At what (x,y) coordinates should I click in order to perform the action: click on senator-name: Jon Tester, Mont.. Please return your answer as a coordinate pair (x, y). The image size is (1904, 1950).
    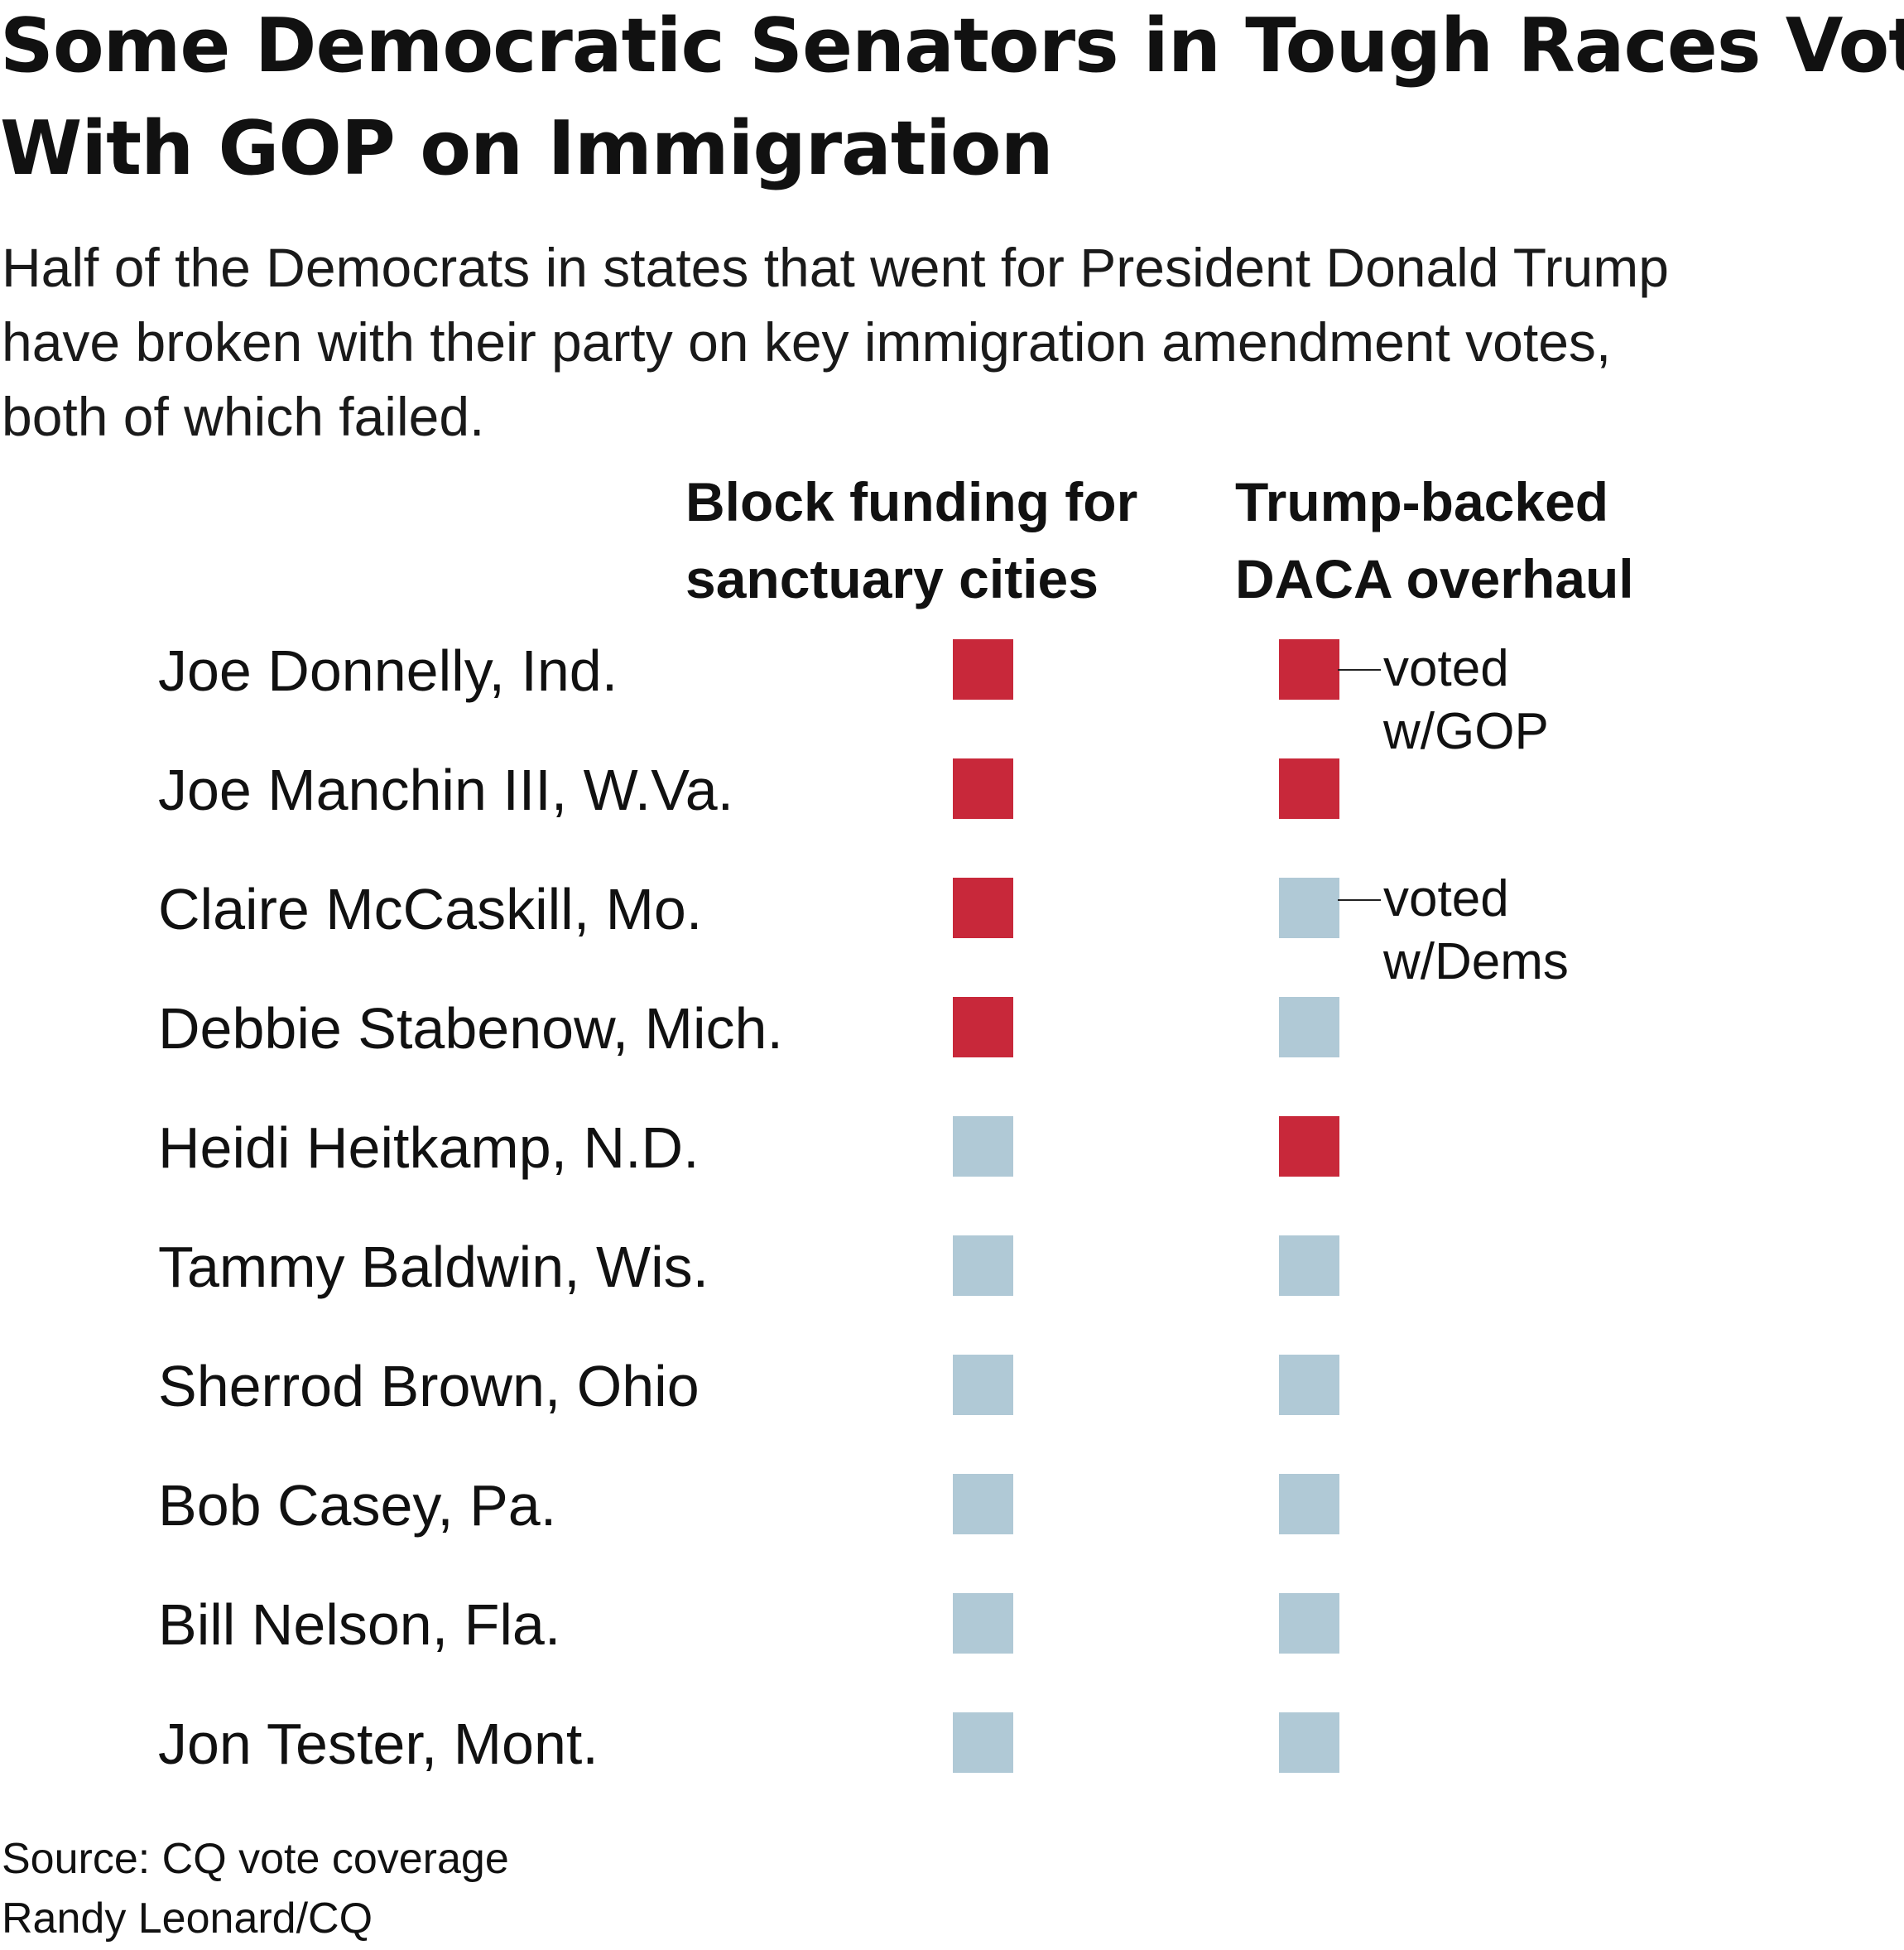
    Looking at the image, I should click on (378, 1744).